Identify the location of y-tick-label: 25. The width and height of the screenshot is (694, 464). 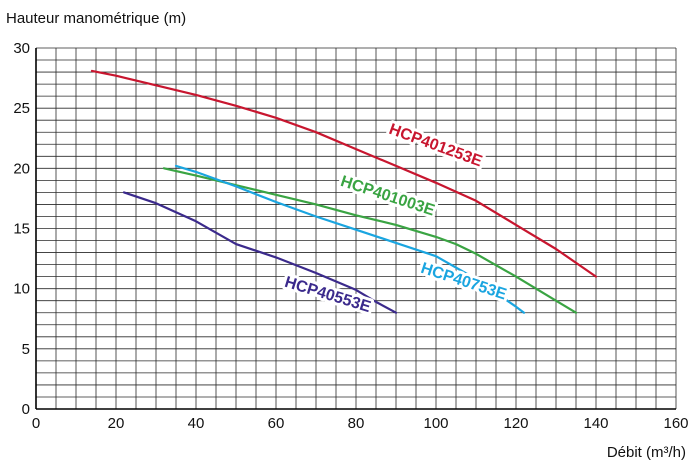
(21, 108).